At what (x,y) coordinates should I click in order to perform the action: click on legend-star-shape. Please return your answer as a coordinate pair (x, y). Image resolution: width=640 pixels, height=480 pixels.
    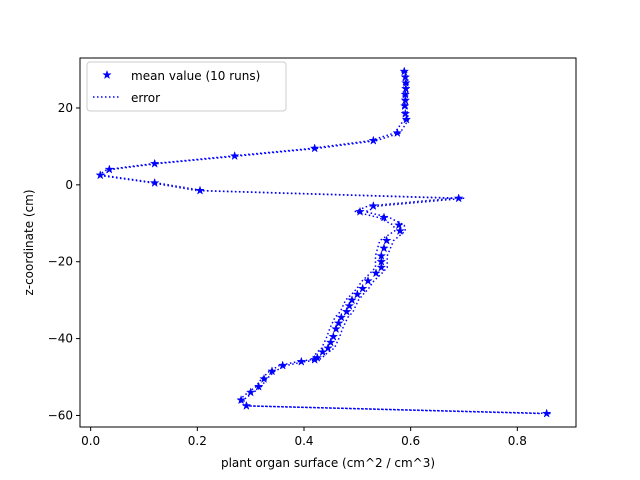
    Looking at the image, I should click on (107, 74).